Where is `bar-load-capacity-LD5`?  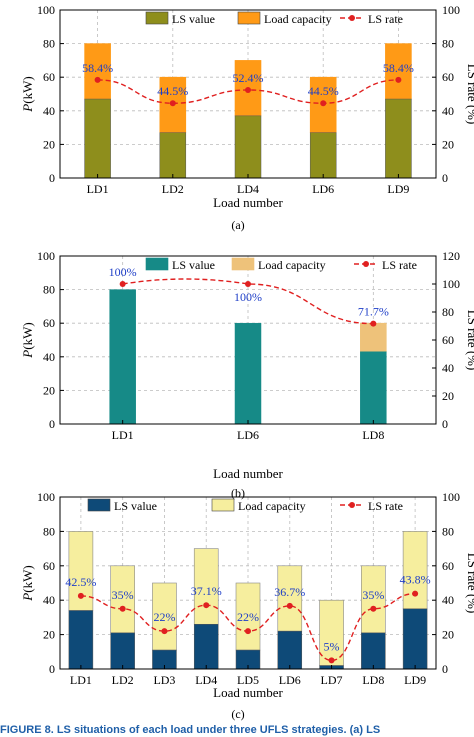
bar-load-capacity-LD5 is located at coordinates (248, 616).